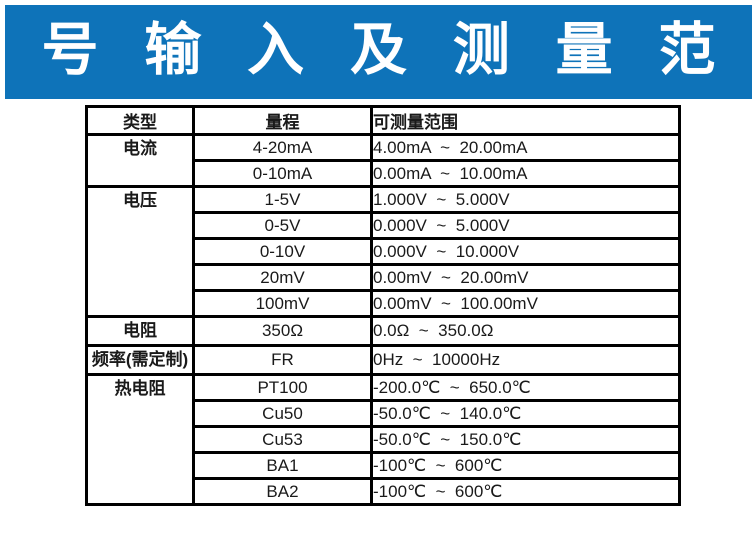 Image resolution: width=752 pixels, height=540 pixels. Describe the element at coordinates (282, 439) in the screenshot. I see `range-cell: Cu53` at that location.